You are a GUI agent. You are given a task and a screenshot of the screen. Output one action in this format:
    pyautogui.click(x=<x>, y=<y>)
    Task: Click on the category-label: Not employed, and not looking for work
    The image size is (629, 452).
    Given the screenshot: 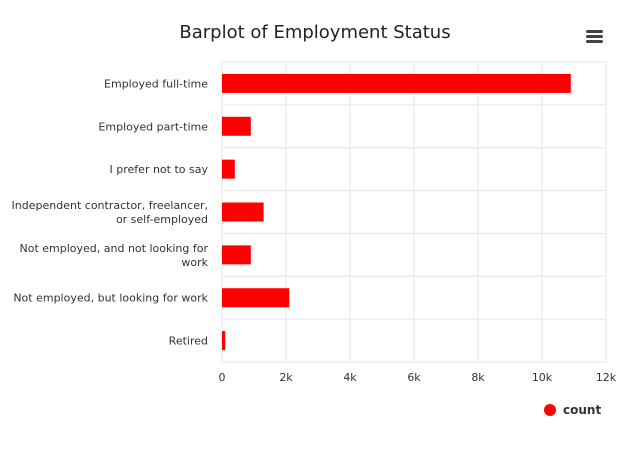 What is the action you would take?
    pyautogui.click(x=114, y=255)
    